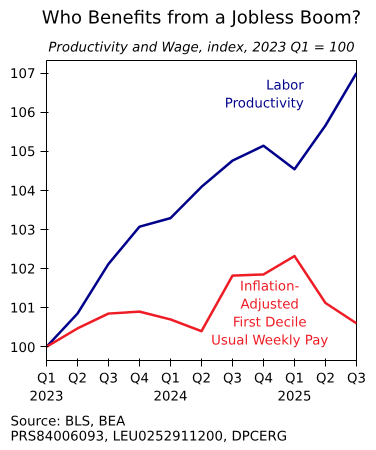 Image resolution: width=376 pixels, height=450 pixels. I want to click on y-tick-label: 104, so click(23, 192).